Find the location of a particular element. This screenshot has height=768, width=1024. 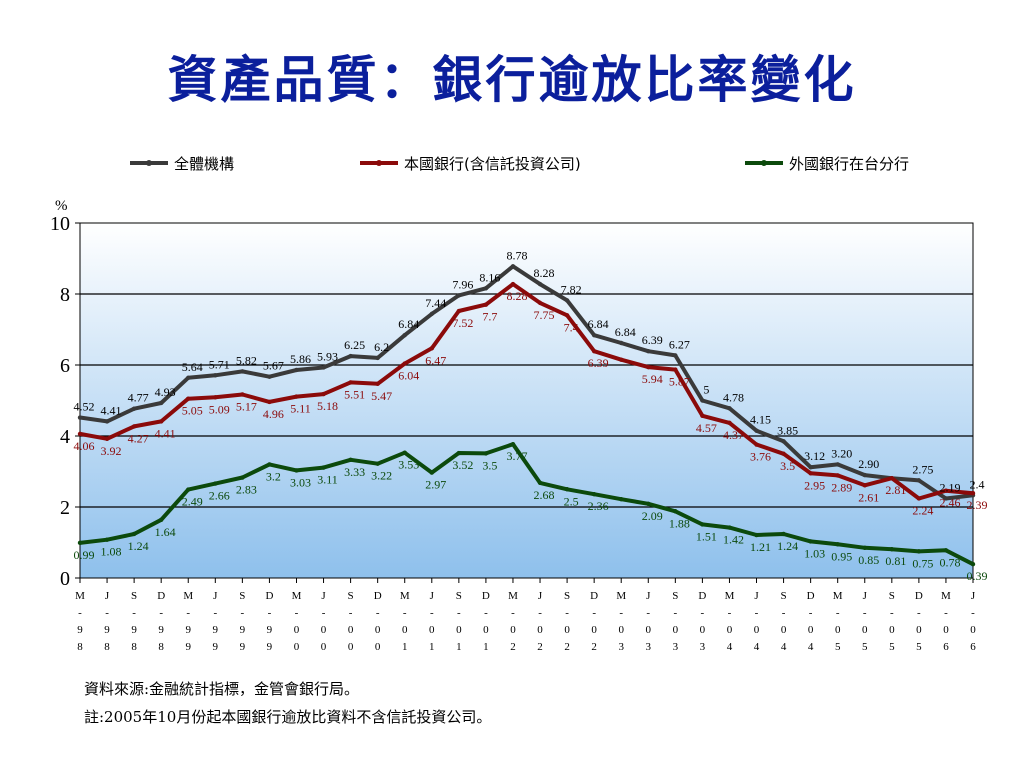

data-label-foreign-banks: 2.09 is located at coordinates (652, 516).